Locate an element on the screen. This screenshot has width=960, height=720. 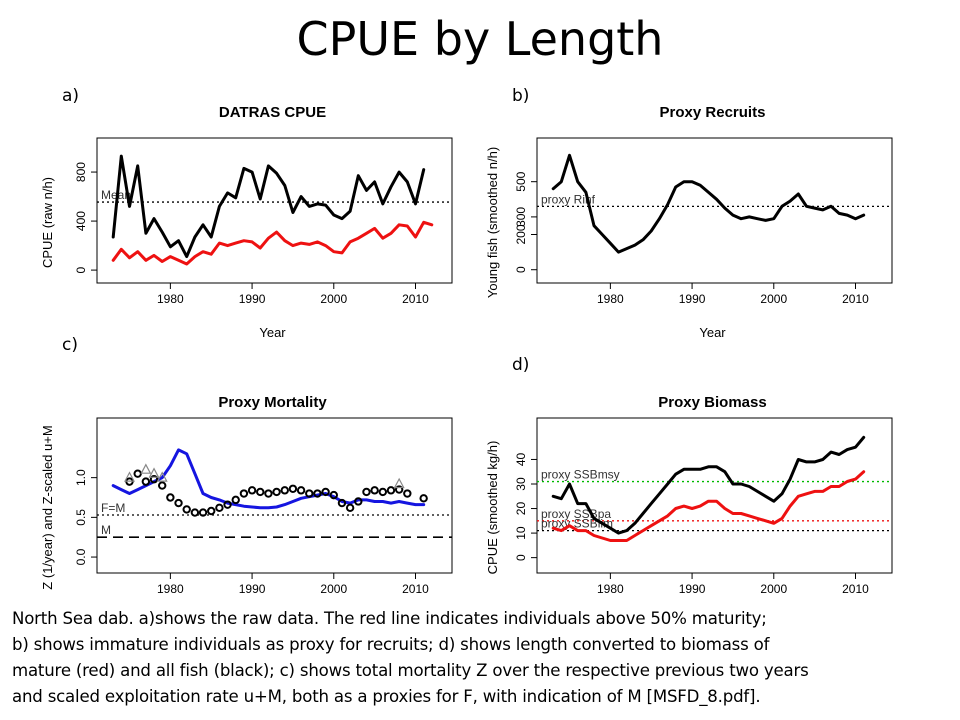
panel-c-letter: c) is located at coordinates (70, 345).